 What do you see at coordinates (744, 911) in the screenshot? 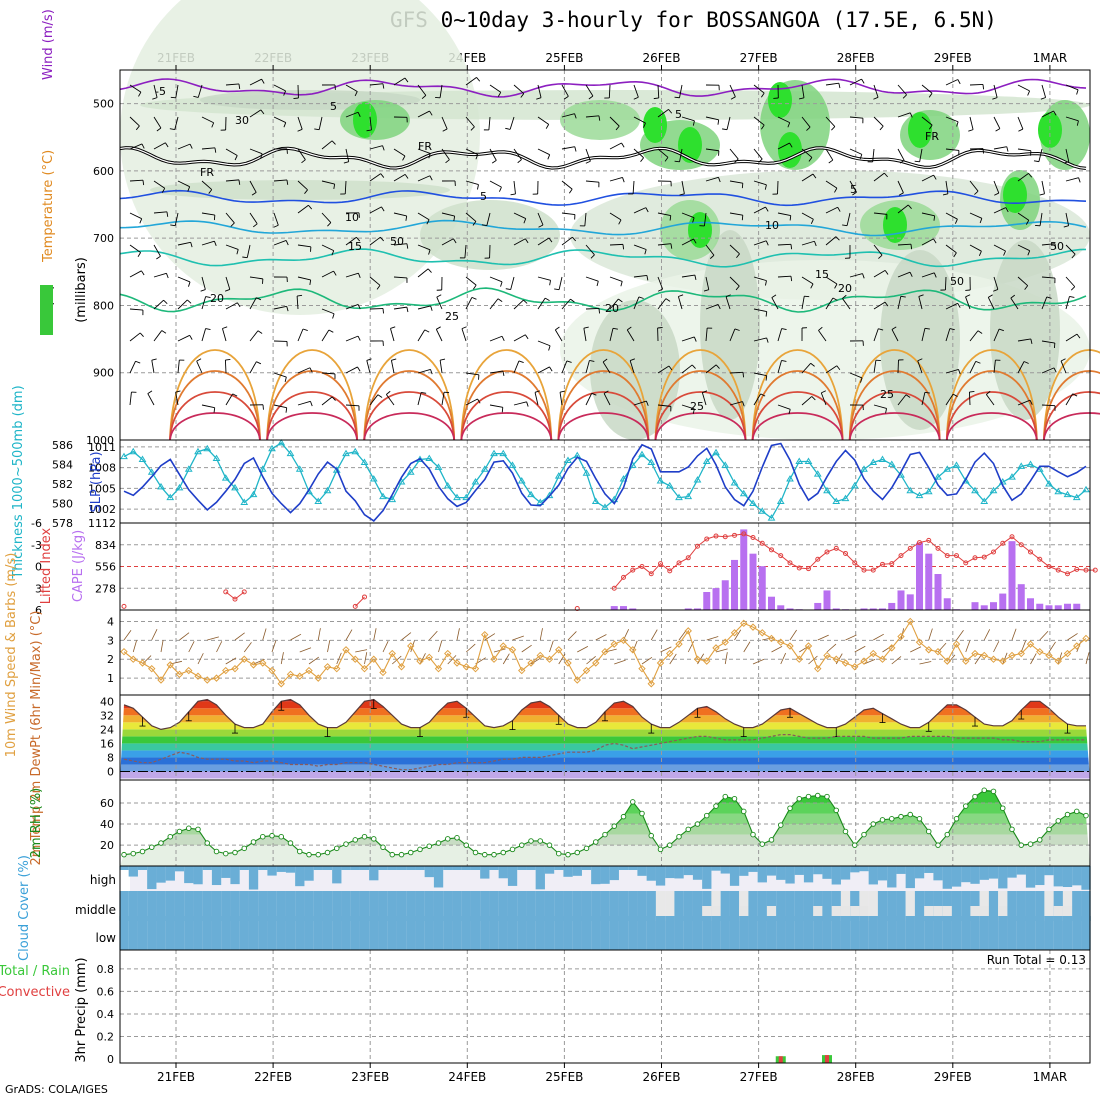
I see `cloud-gap` at bounding box center [744, 911].